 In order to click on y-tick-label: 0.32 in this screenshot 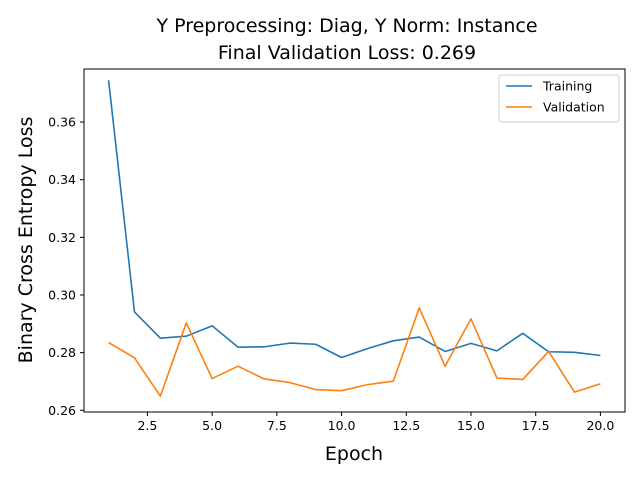, I will do `click(62, 237)`.